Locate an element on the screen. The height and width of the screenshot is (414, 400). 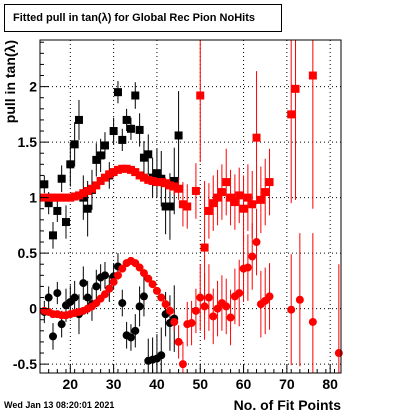
x-tick-label: 50 is located at coordinates (200, 384).